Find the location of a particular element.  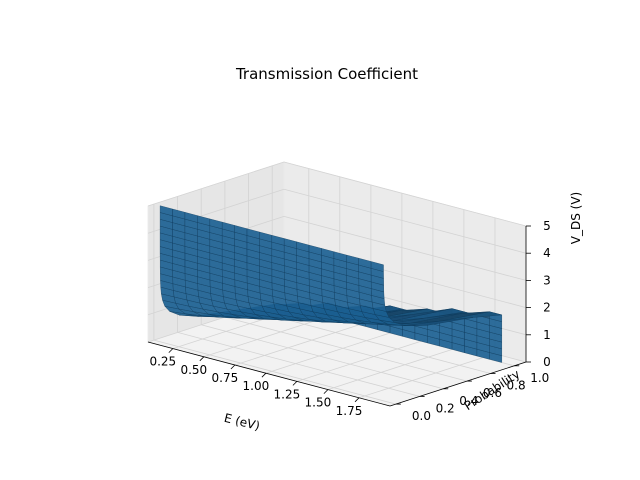

x-tick-label: 0.50 is located at coordinates (193, 370).